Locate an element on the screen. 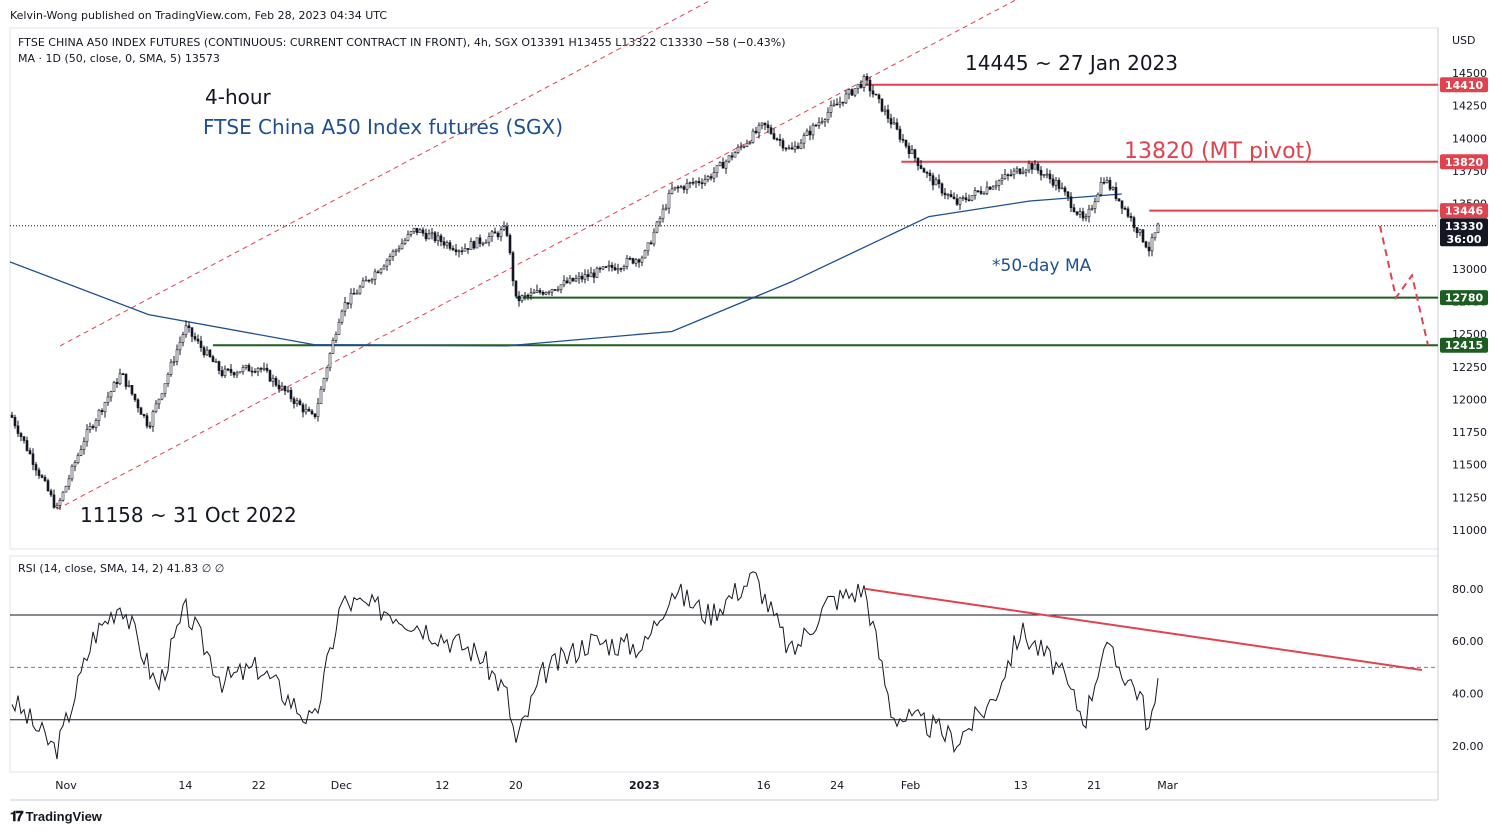 The height and width of the screenshot is (835, 1502). rsi-tick-80.00: 80.00 is located at coordinates (1468, 589).